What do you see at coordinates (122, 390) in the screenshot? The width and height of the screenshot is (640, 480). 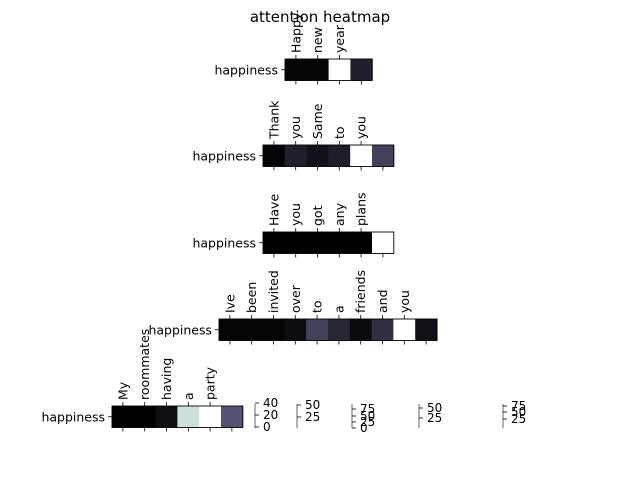 I see `token-label: My` at bounding box center [122, 390].